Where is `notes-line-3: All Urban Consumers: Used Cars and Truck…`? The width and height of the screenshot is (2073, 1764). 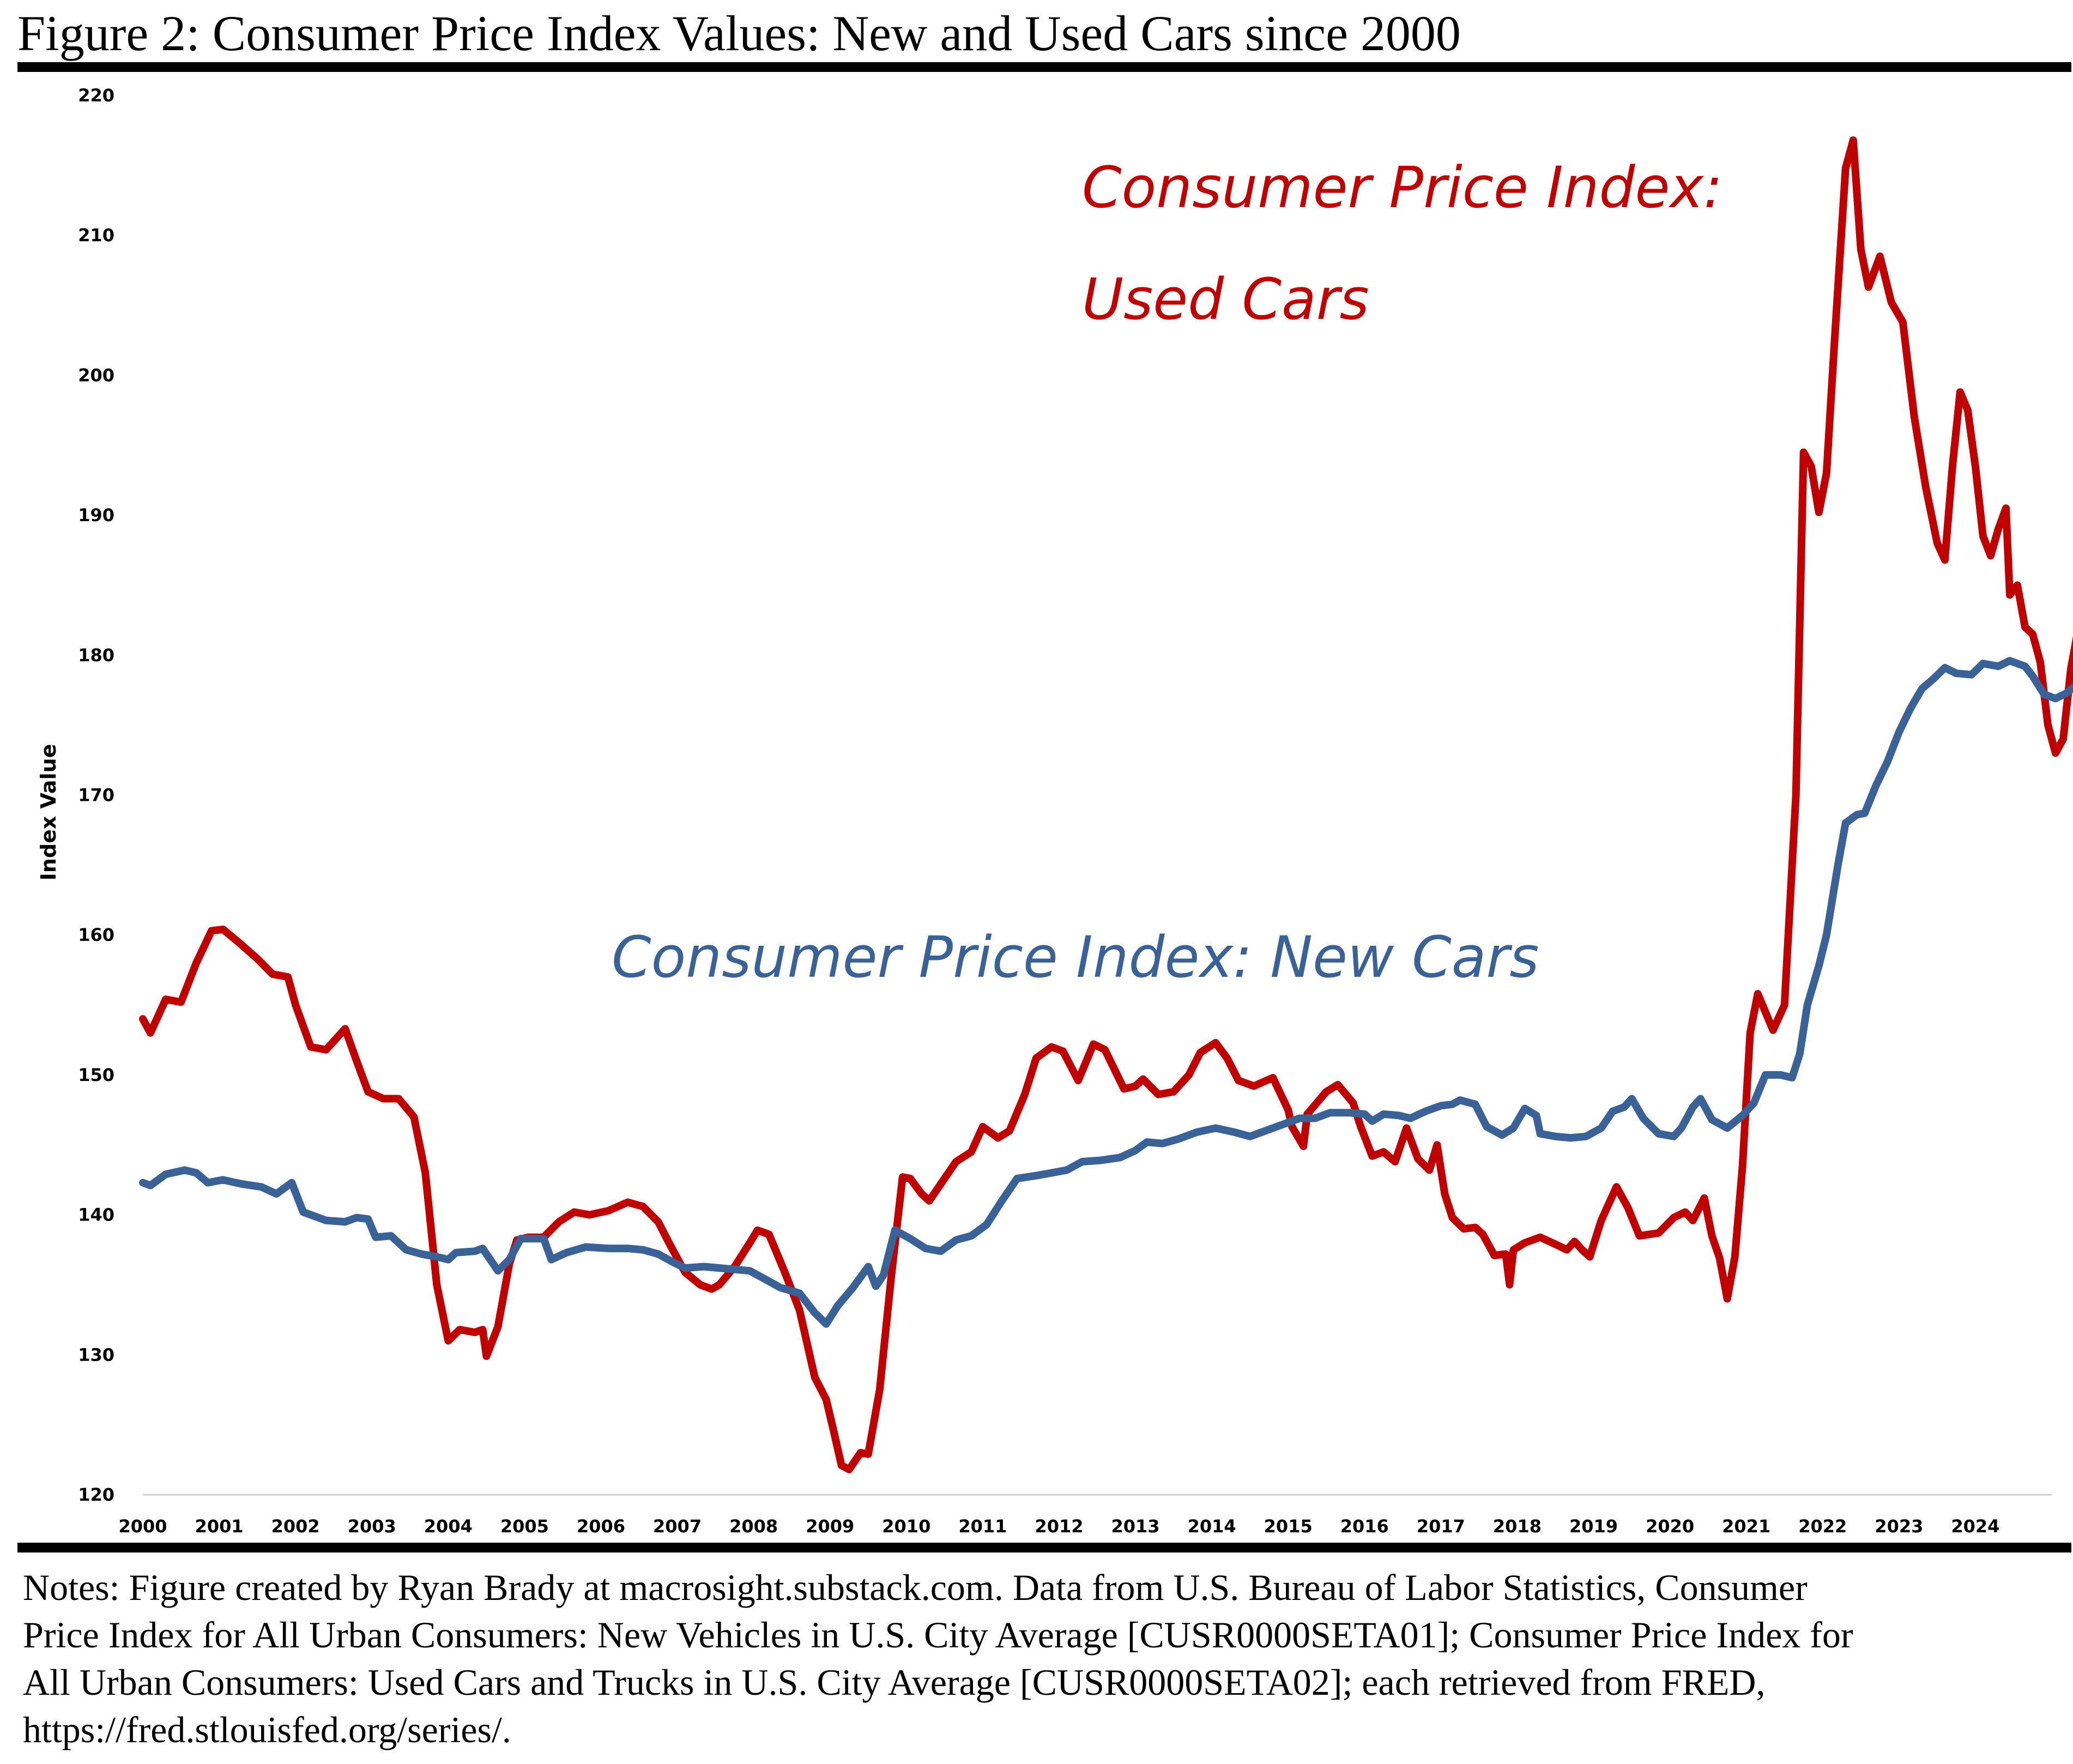
notes-line-3: All Urban Consumers: Used Cars and Truck… is located at coordinates (894, 1682).